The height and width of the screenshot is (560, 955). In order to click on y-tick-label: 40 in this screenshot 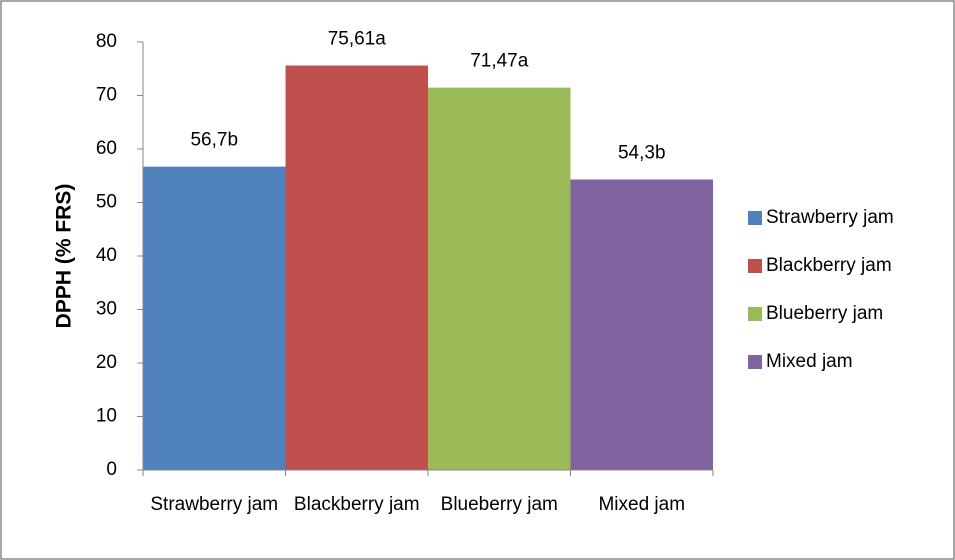, I will do `click(106, 255)`.